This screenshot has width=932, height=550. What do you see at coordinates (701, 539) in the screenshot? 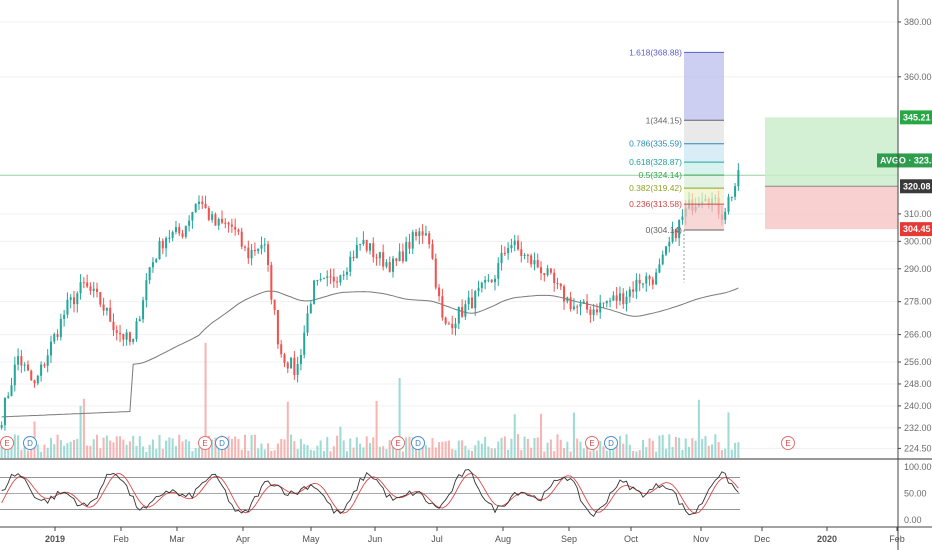
I see `time-tick-label: Nov` at bounding box center [701, 539].